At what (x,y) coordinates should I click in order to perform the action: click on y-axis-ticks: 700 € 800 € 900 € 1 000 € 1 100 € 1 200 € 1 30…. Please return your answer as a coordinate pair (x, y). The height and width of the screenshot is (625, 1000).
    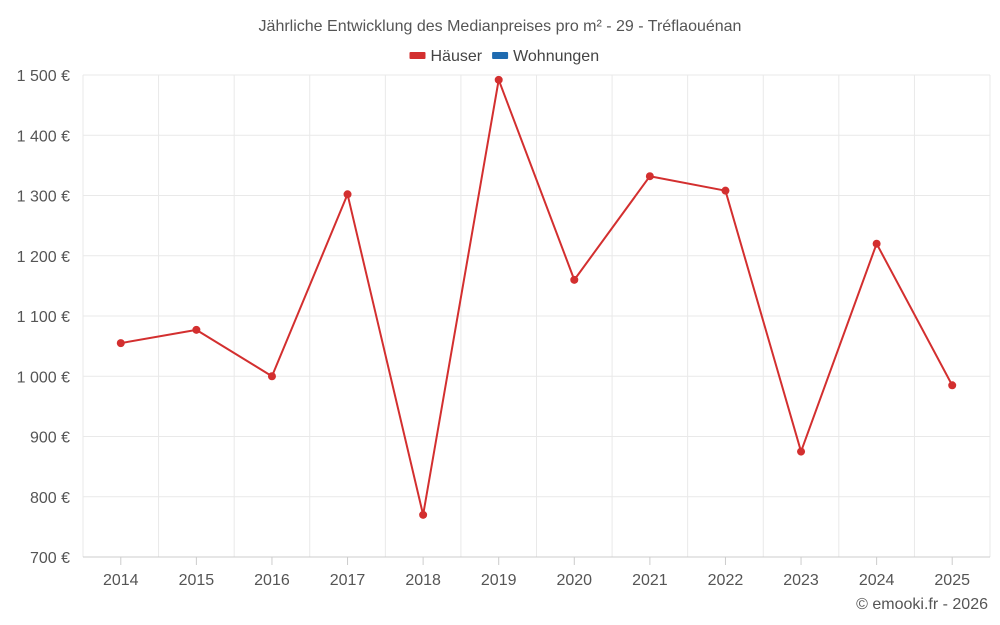
    Looking at the image, I should click on (43, 317).